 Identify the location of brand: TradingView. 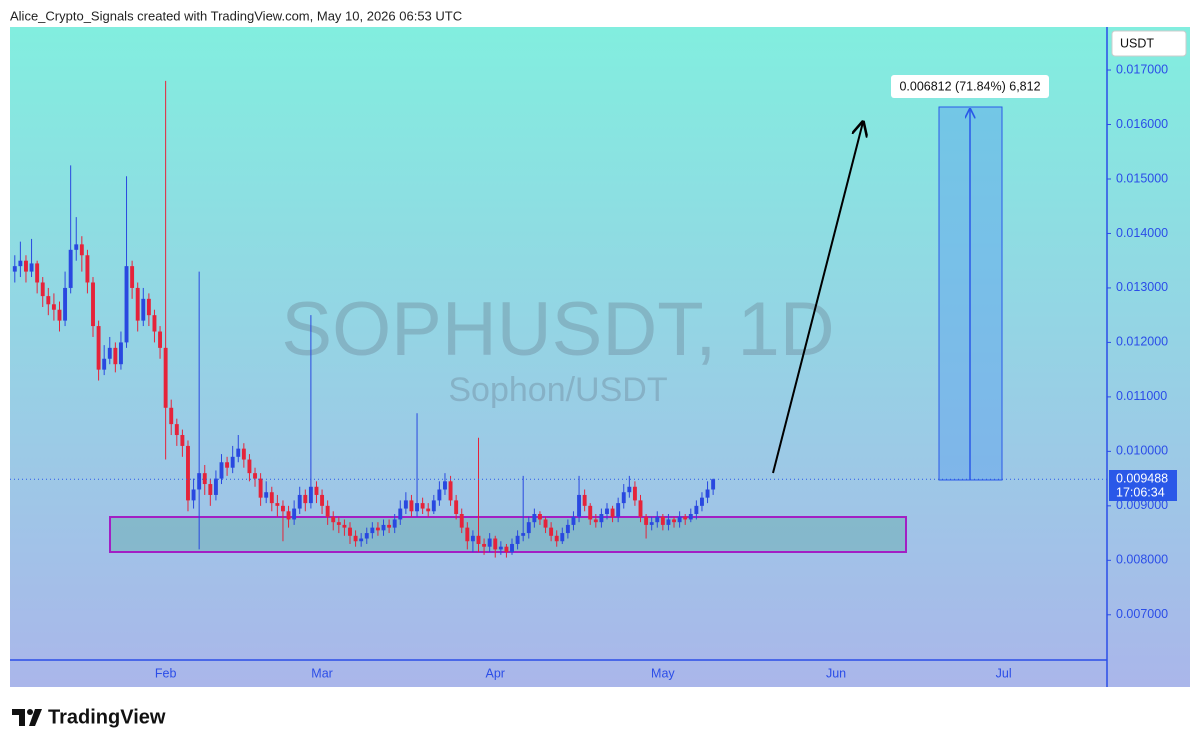
(107, 717).